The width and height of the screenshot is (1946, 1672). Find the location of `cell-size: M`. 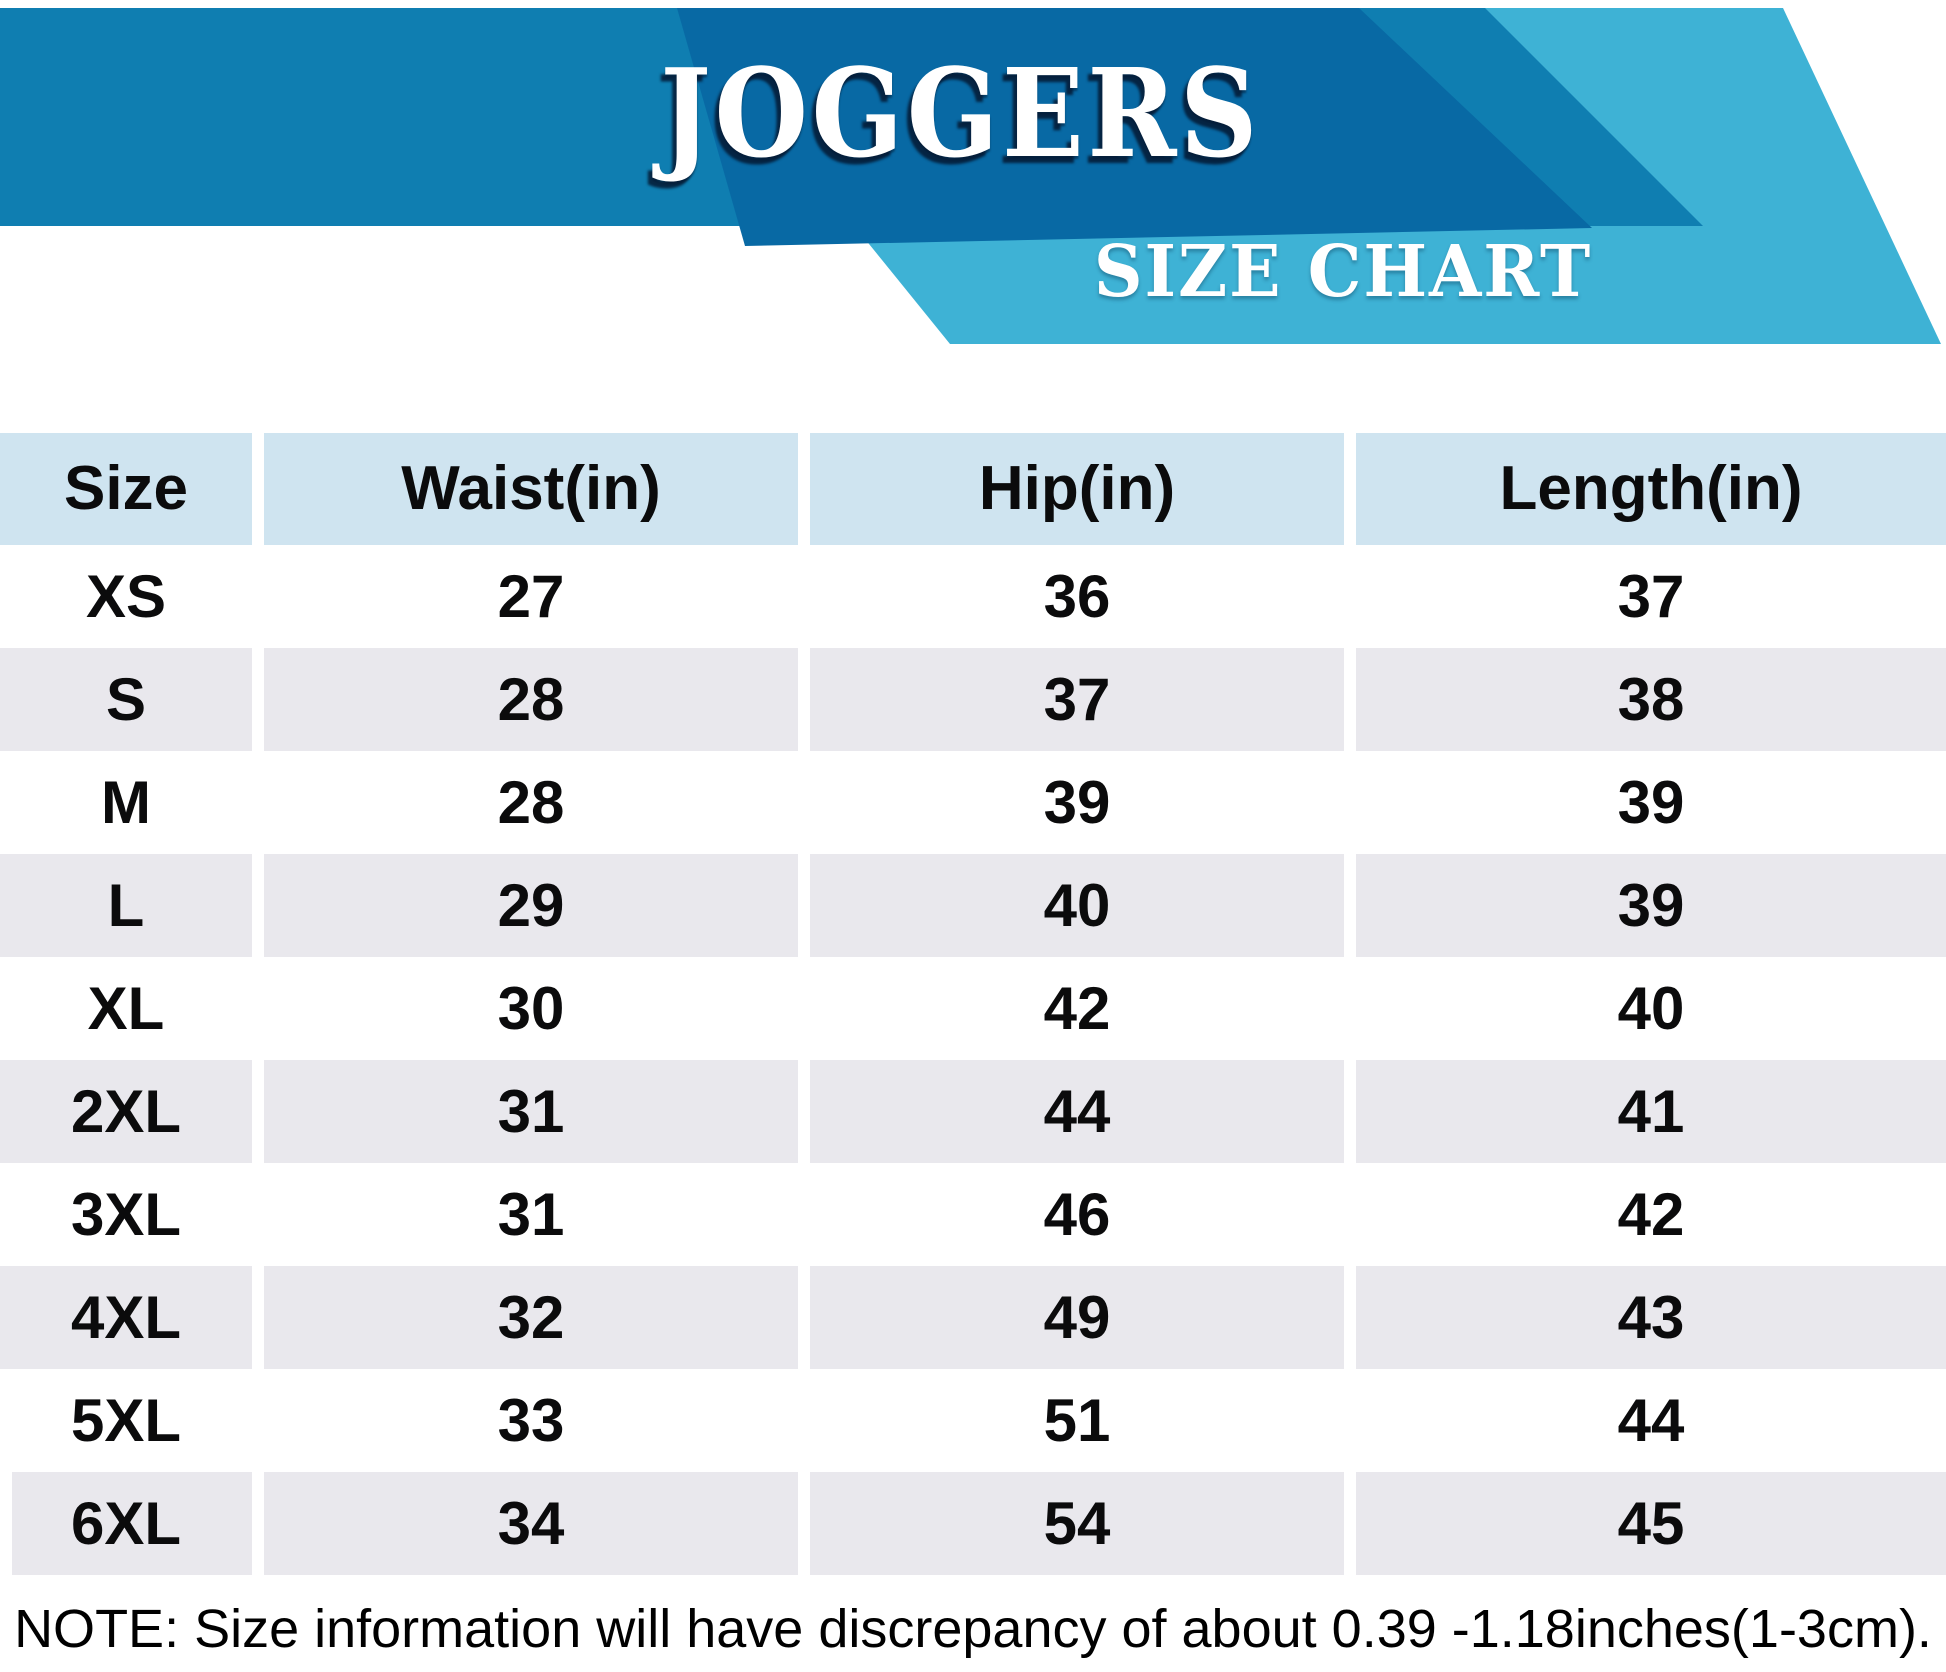

cell-size: M is located at coordinates (126, 802).